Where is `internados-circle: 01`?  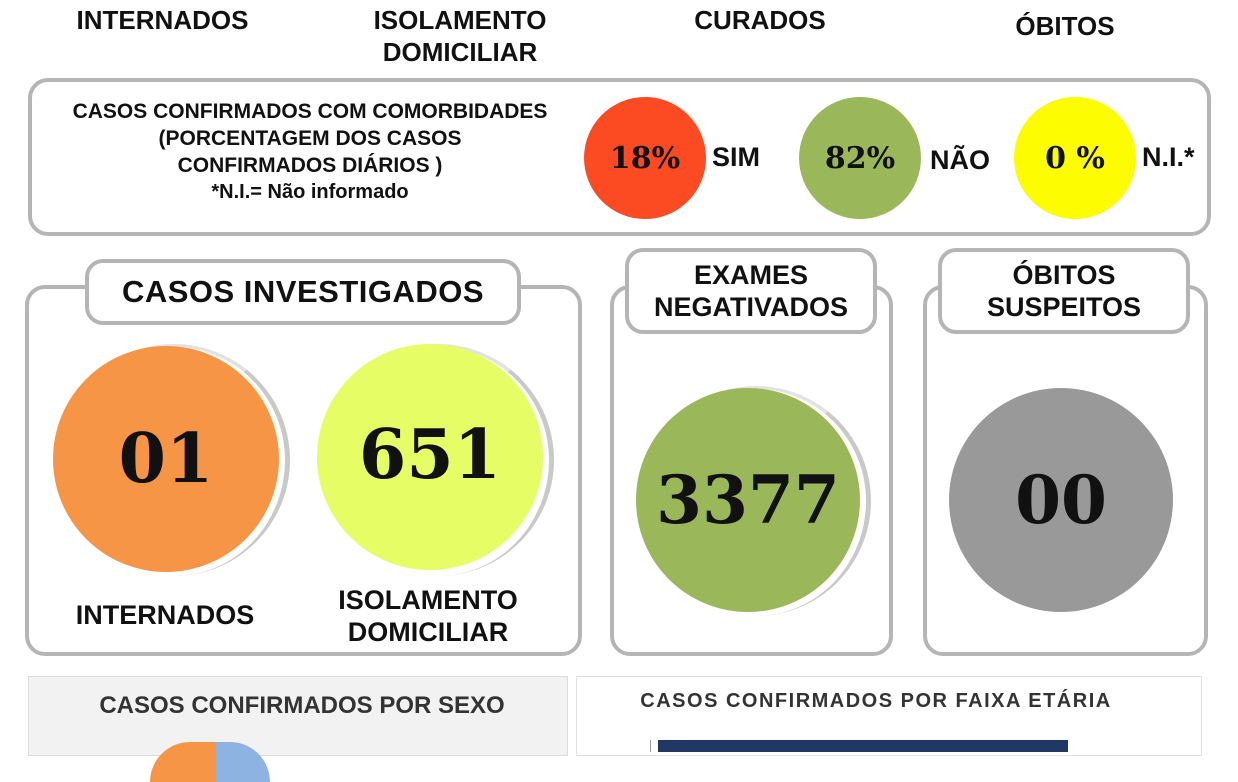 internados-circle: 01 is located at coordinates (166, 459).